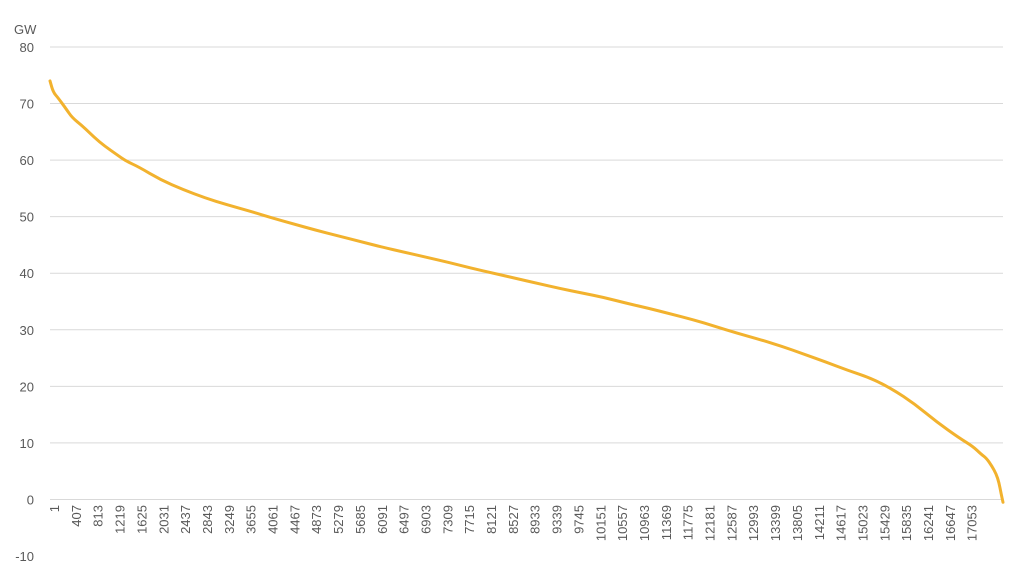 The width and height of the screenshot is (1020, 574). Describe the element at coordinates (294, 519) in the screenshot. I see `x-tick-label: 4467` at that location.